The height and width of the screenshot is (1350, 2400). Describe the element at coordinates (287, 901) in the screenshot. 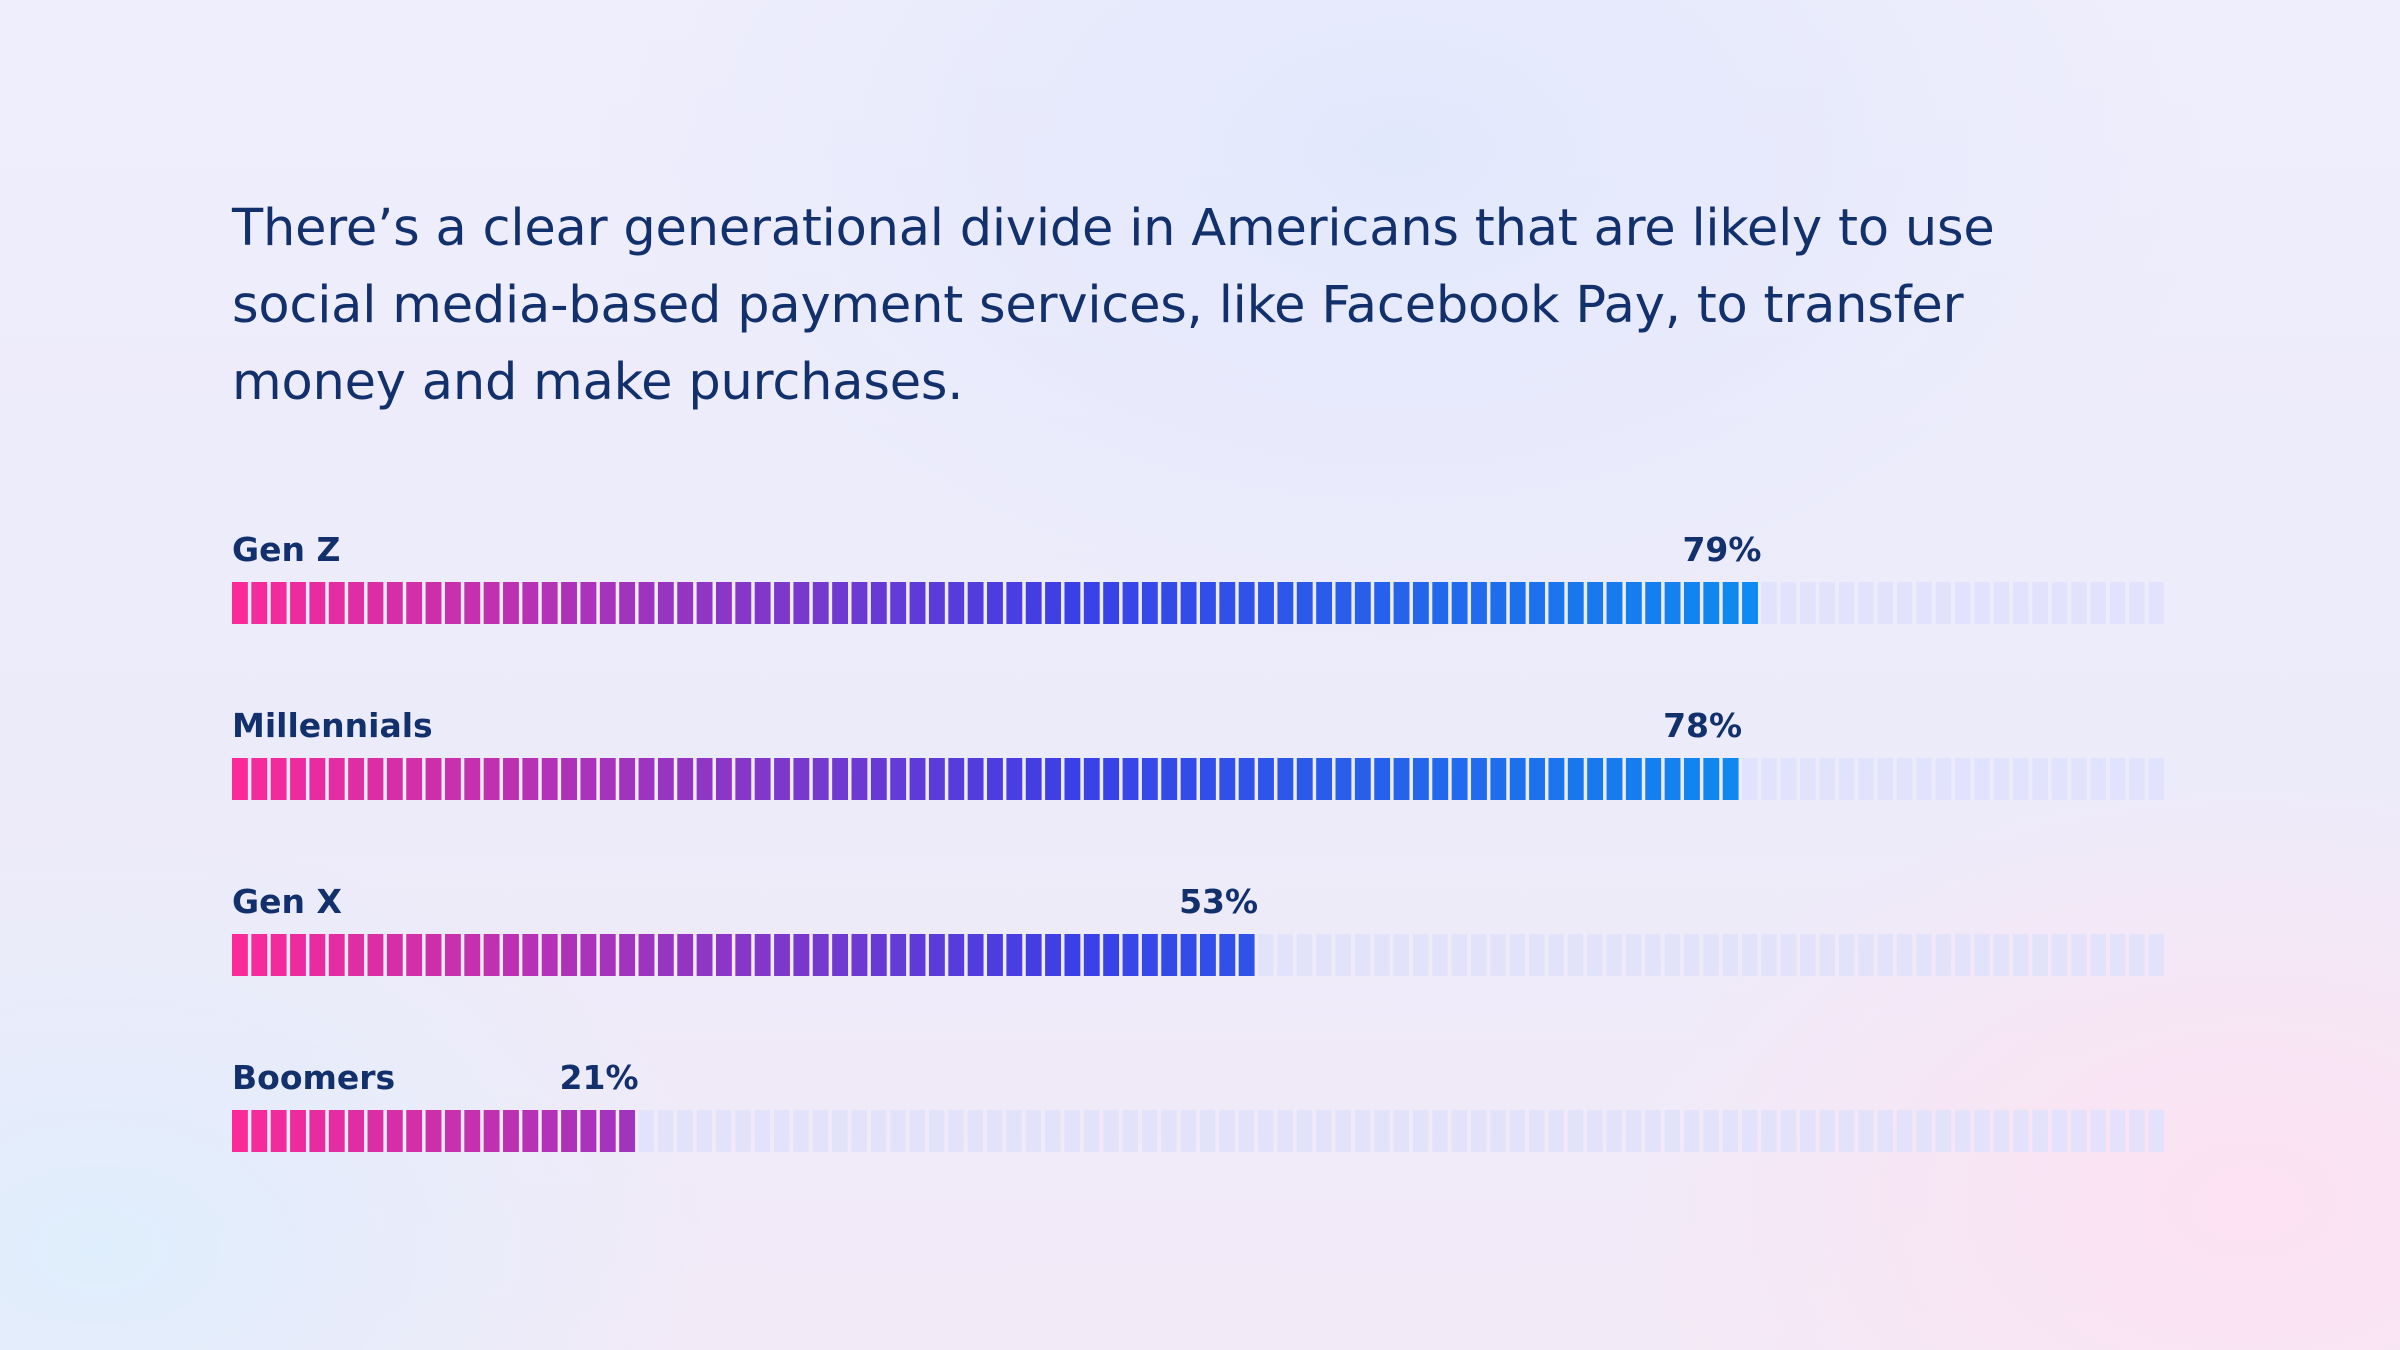

I see `bar-label: Gen X` at that location.